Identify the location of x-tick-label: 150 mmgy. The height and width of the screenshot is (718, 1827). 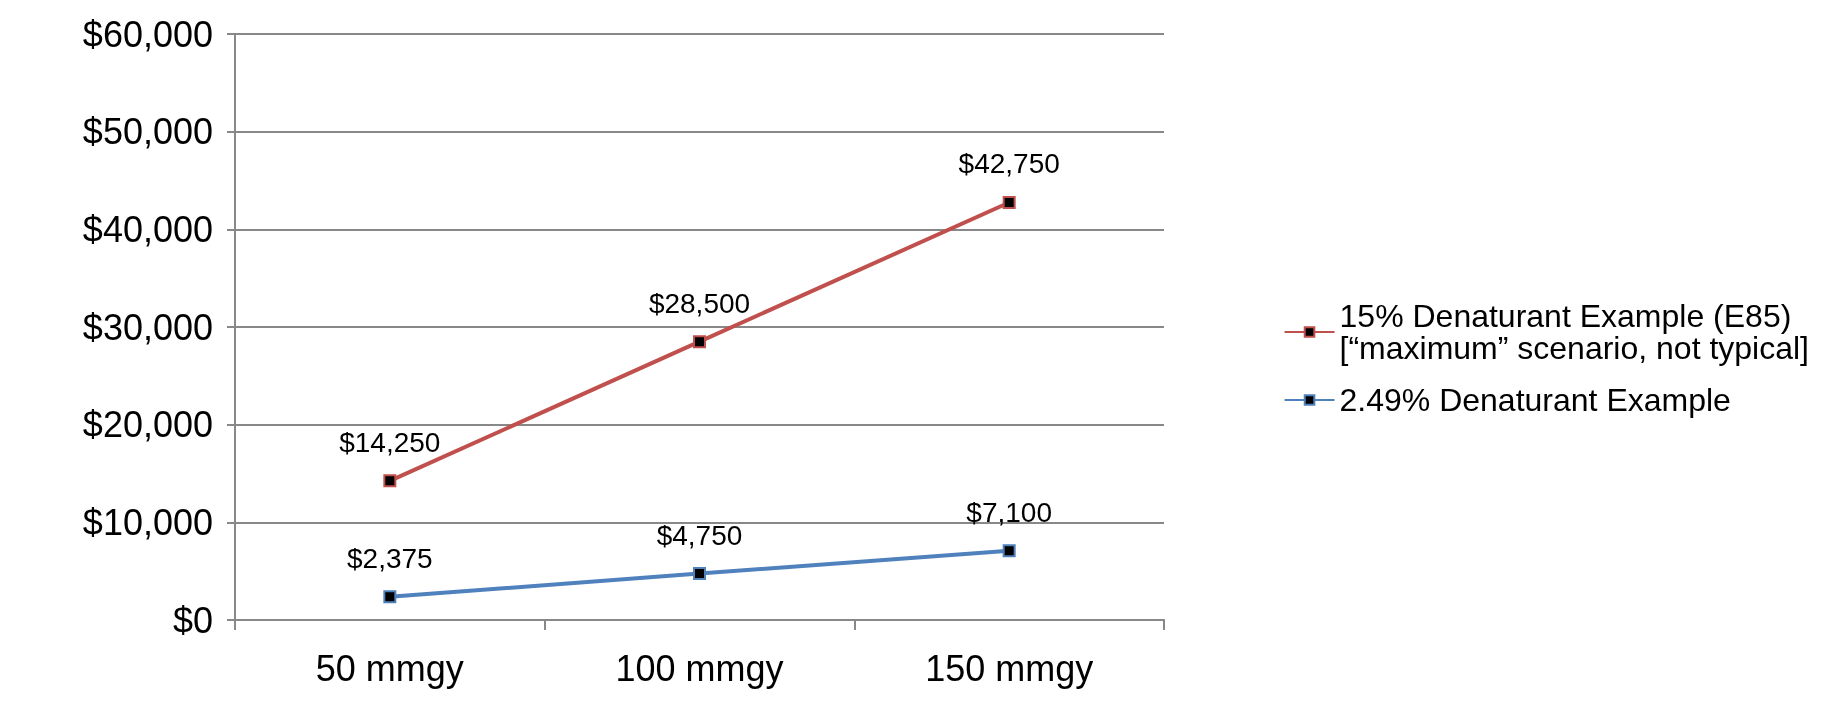
(1009, 668).